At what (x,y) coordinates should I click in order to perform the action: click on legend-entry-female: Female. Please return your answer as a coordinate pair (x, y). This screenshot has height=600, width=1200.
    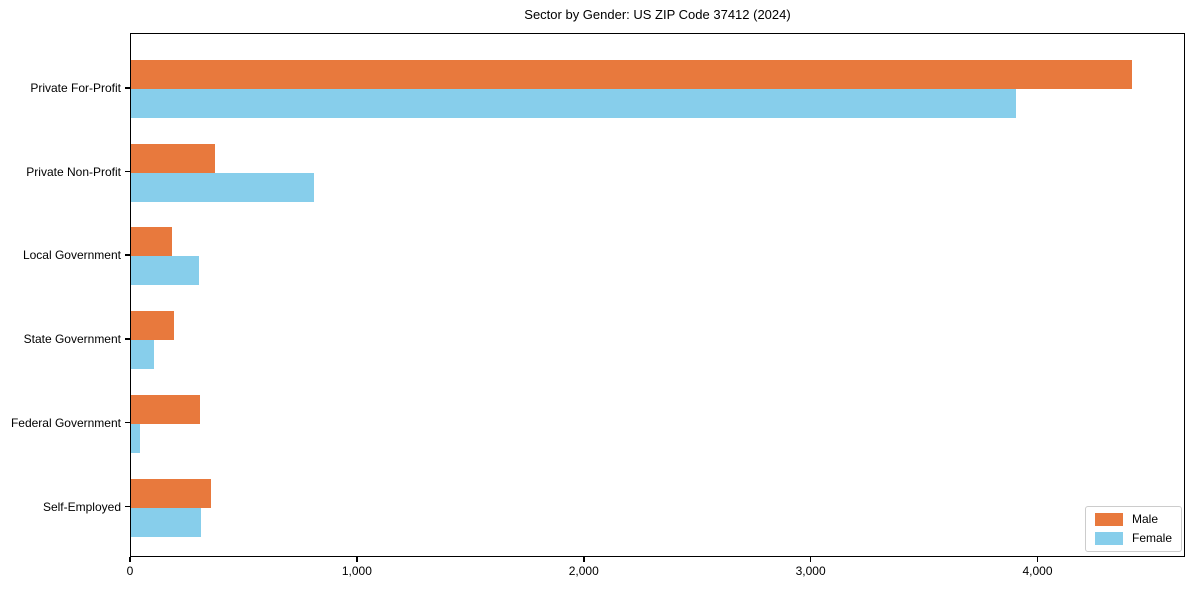
    Looking at the image, I should click on (1133, 538).